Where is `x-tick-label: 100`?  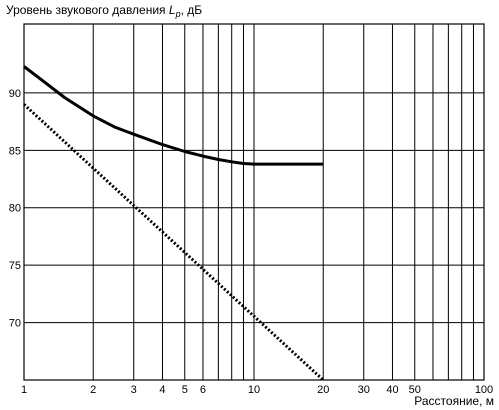 x-tick-label: 100 is located at coordinates (484, 390).